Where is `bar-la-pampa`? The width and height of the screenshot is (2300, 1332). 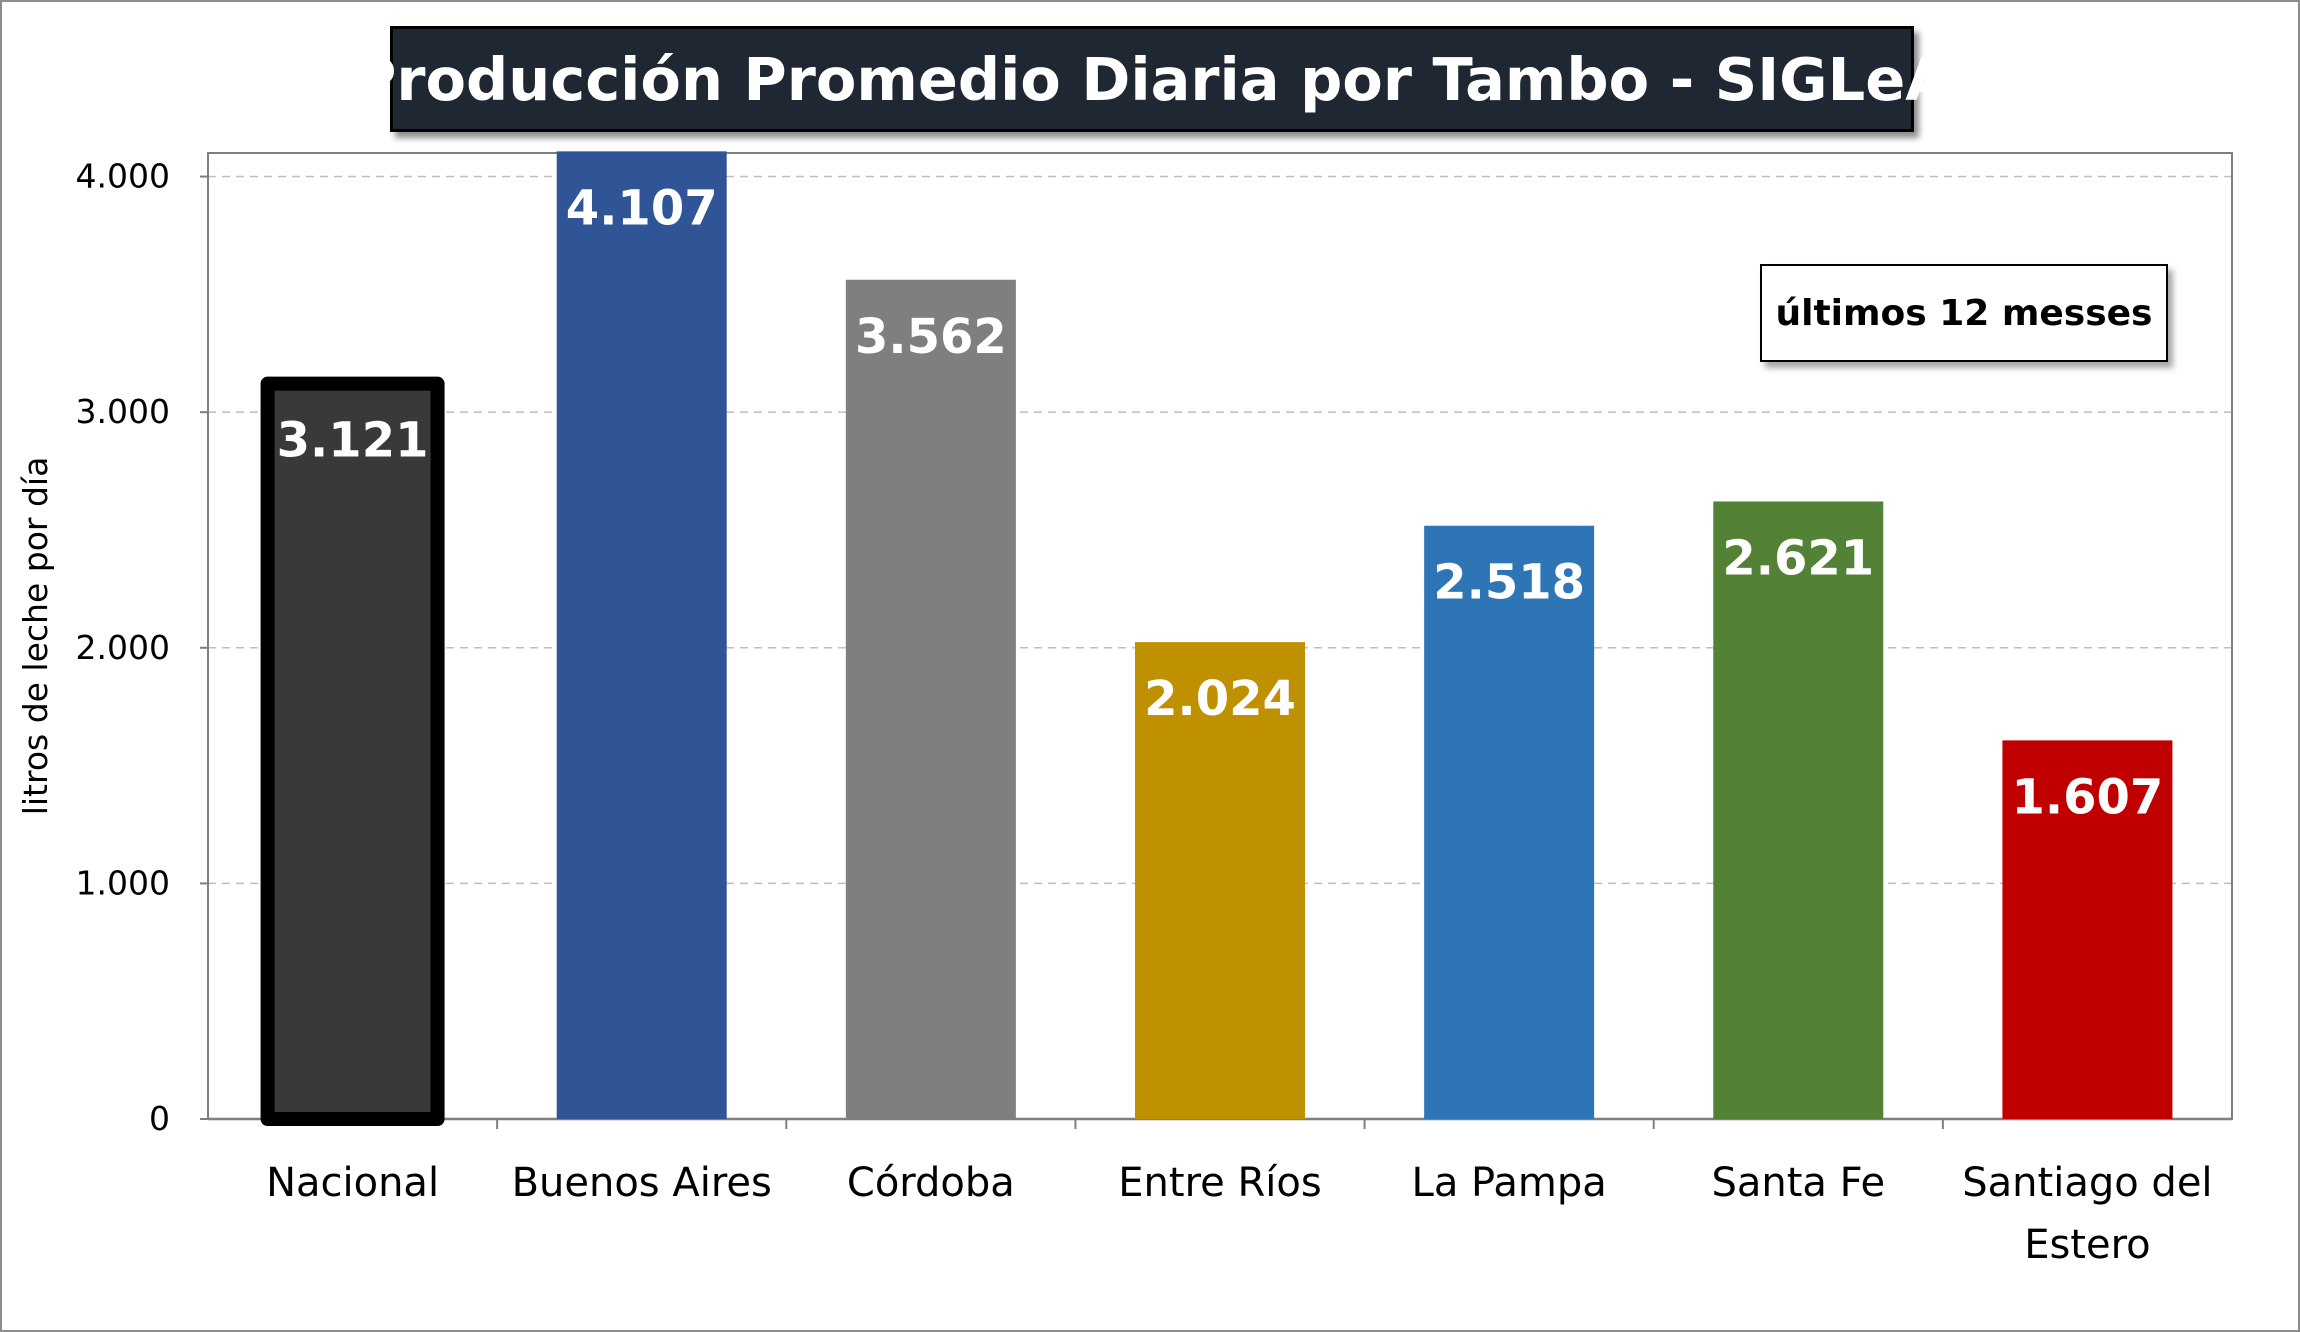 bar-la-pampa is located at coordinates (1509, 822).